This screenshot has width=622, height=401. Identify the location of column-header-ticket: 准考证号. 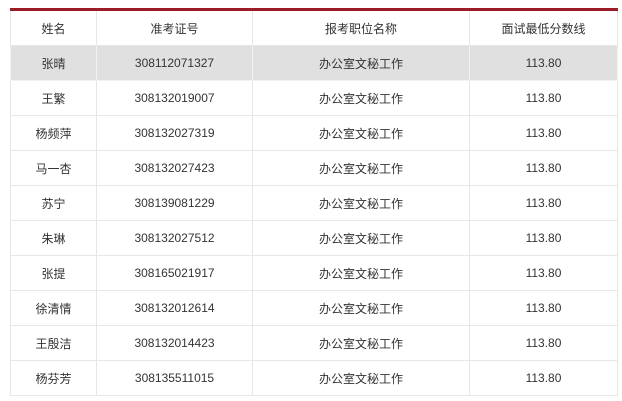
(174, 27).